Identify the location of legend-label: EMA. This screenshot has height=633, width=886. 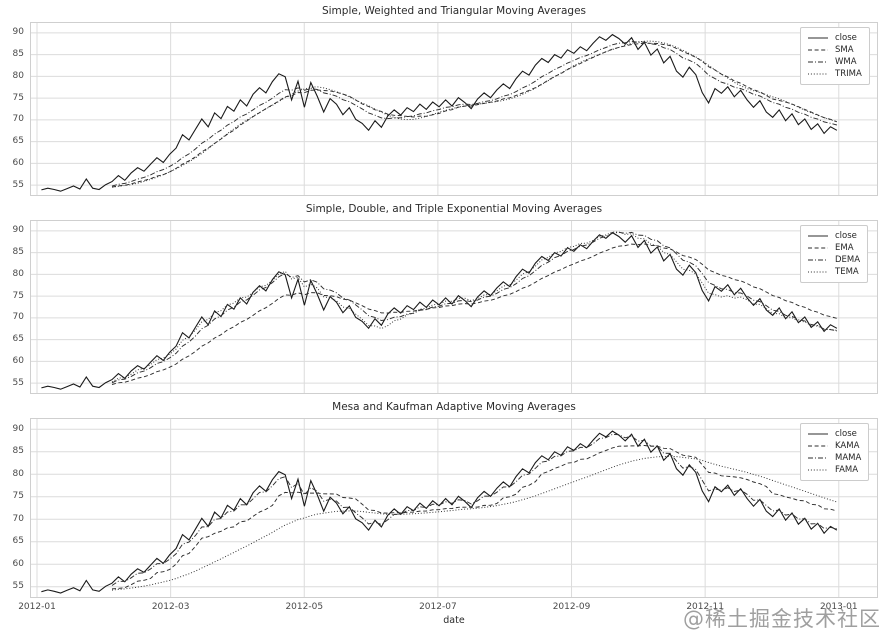
(844, 248).